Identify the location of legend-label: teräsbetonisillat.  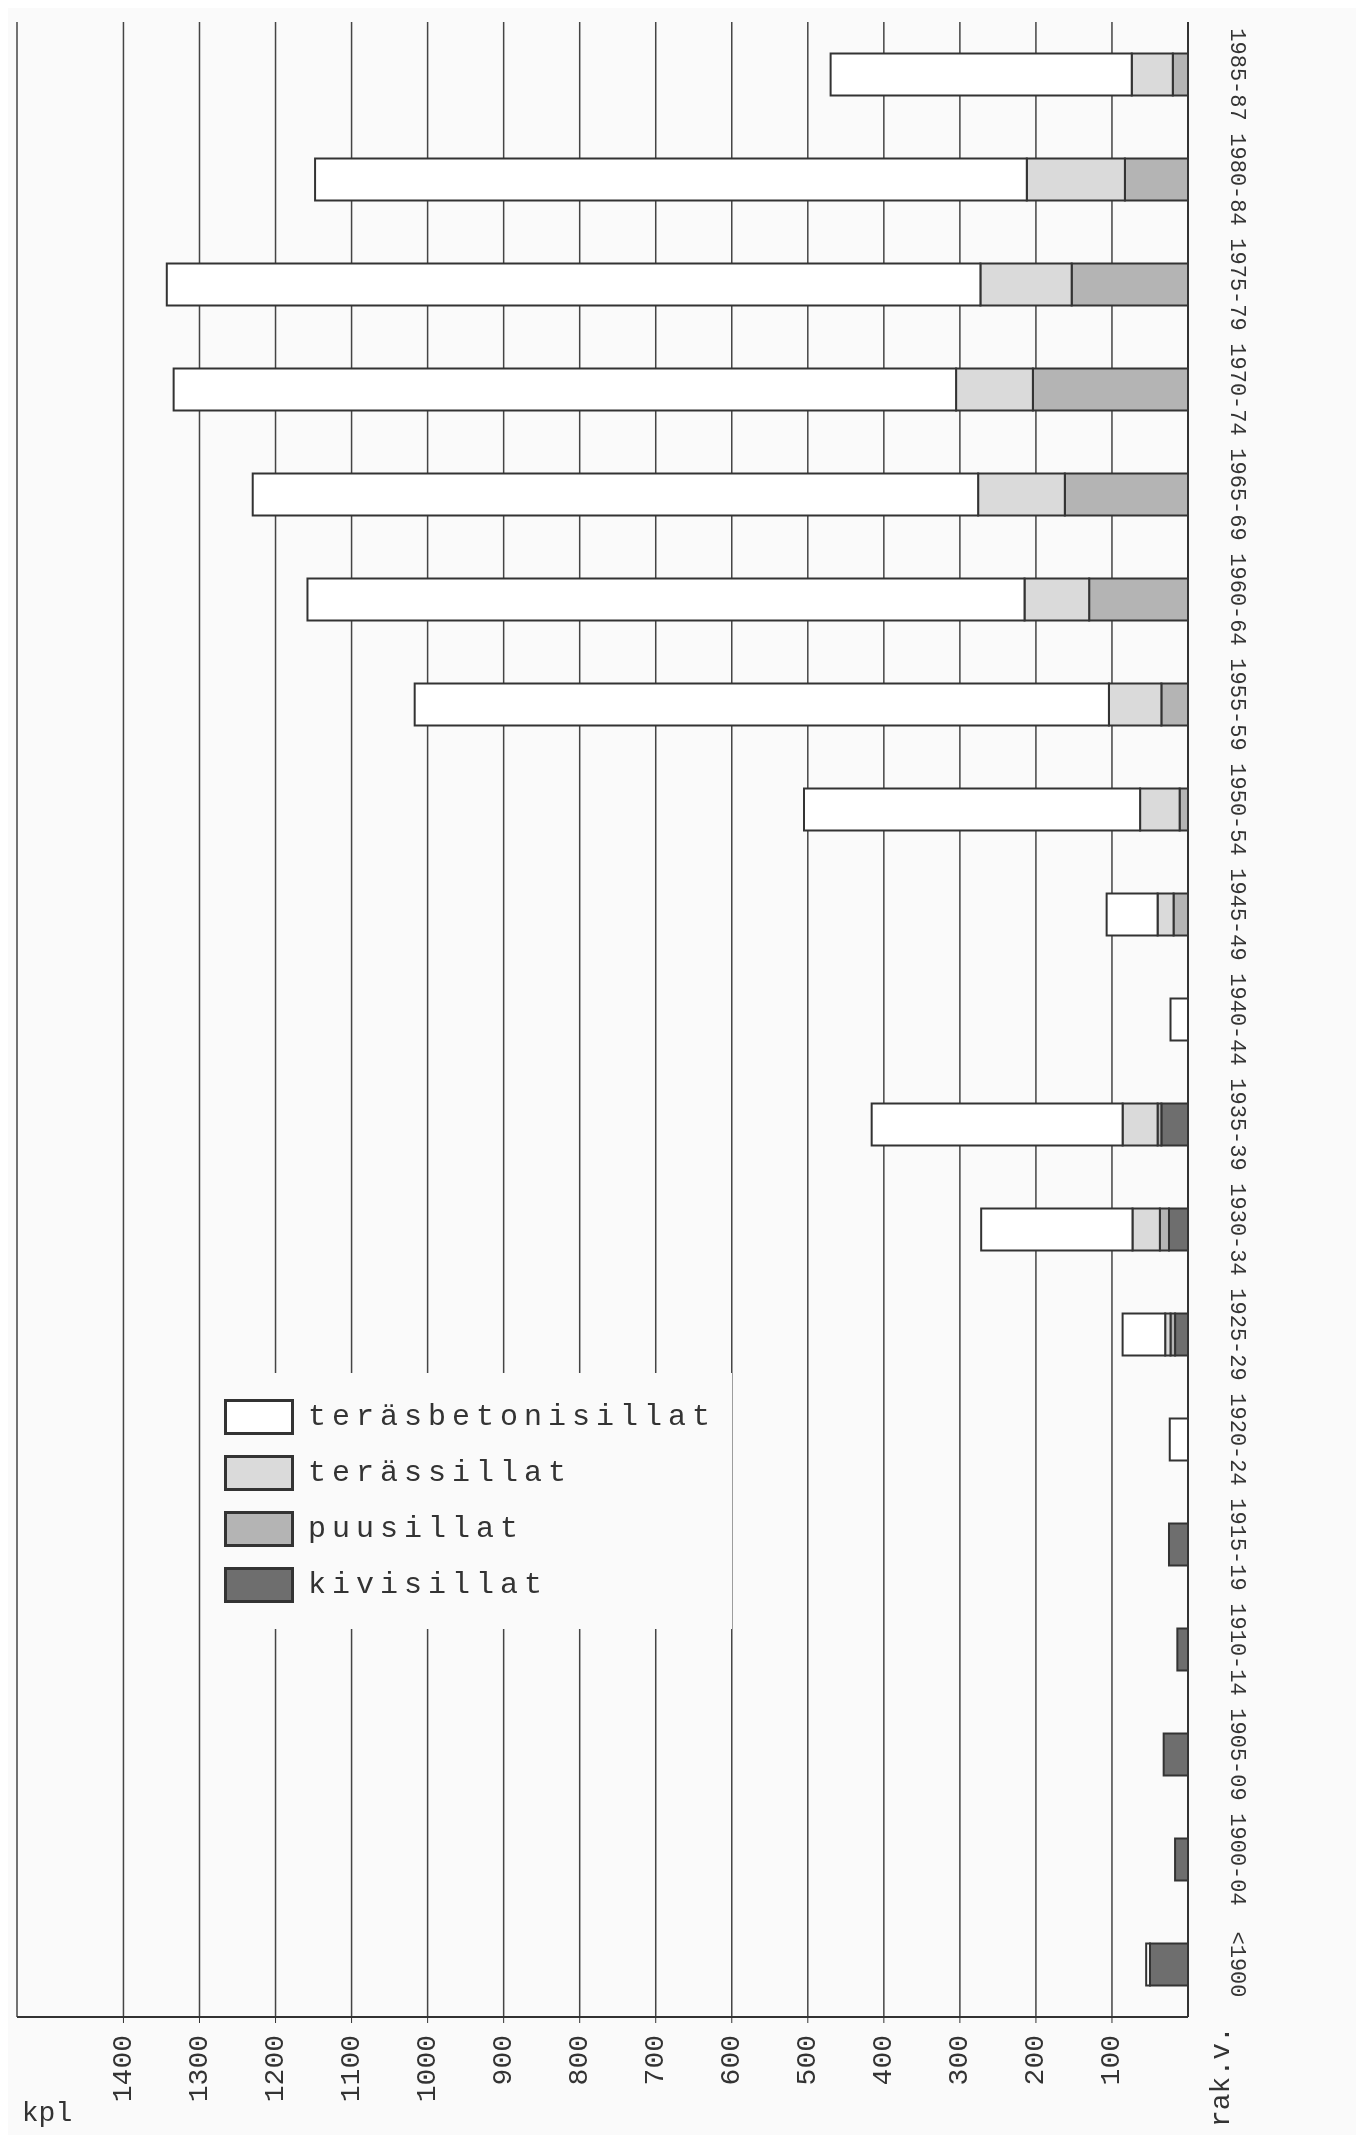
(512, 1417).